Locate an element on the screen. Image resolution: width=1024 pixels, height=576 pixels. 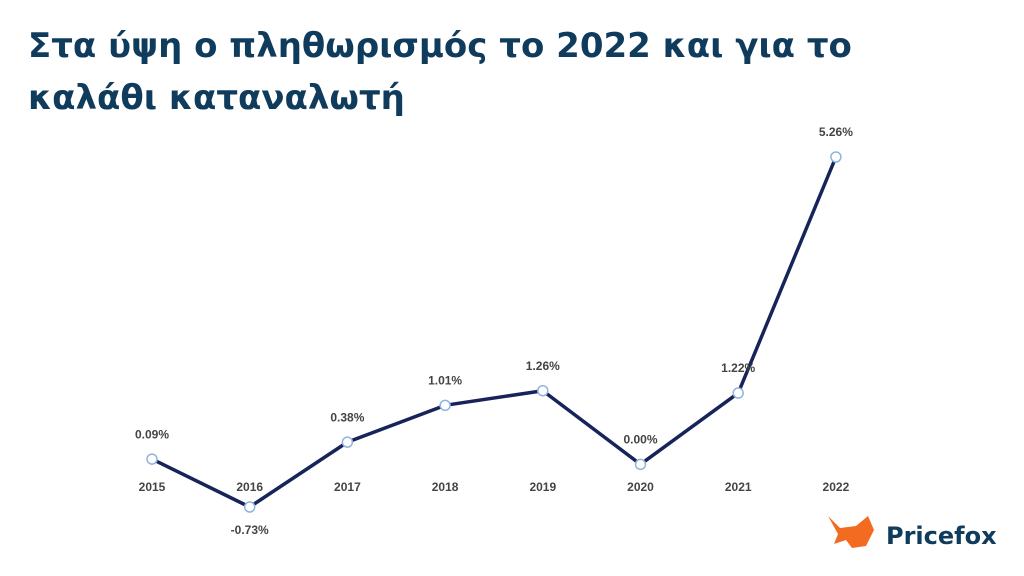
logo-icon is located at coordinates (851, 532).